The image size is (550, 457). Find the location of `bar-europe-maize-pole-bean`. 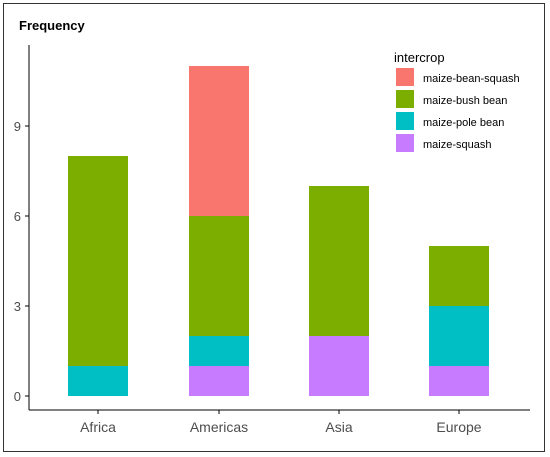

bar-europe-maize-pole-bean is located at coordinates (459, 336).